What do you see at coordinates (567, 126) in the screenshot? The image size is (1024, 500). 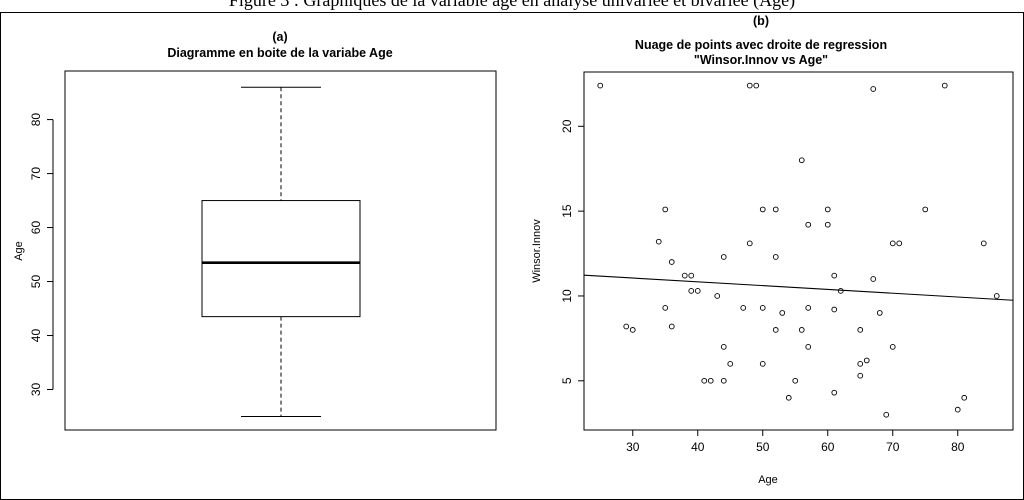 I see `panel-b-y-tick-label: 20` at bounding box center [567, 126].